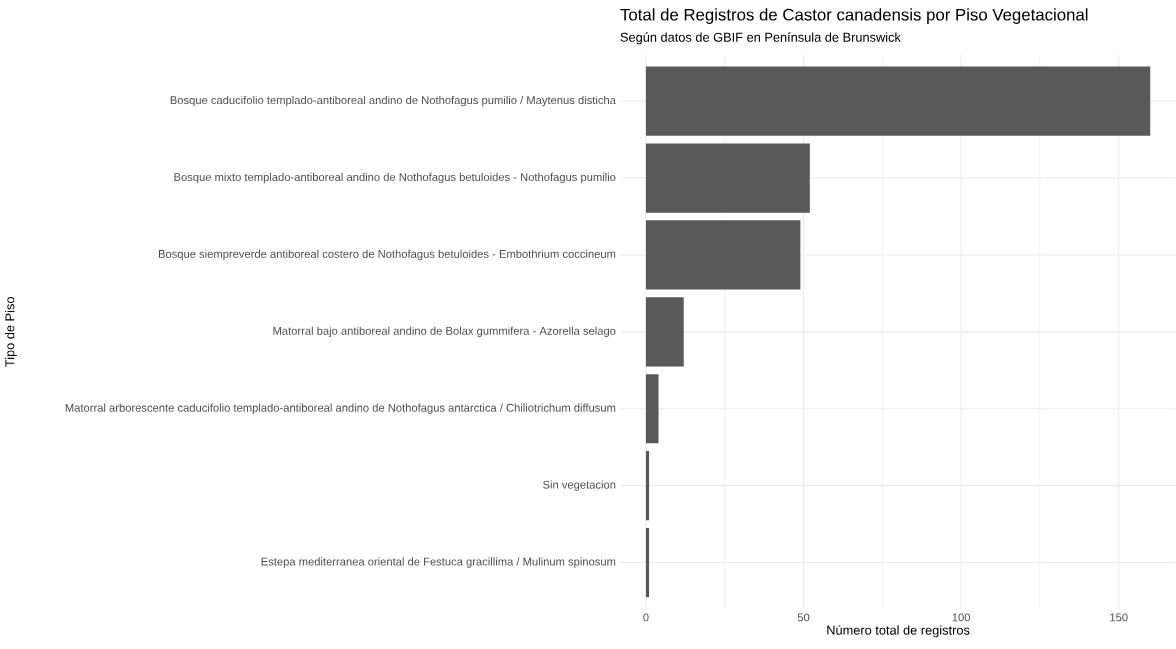 This screenshot has width=1176, height=649. What do you see at coordinates (393, 101) in the screenshot?
I see `y-tick-label: Bosque caducifolio templado-antiboreal andino de Nothofagus pumilio / Maytenus disticha` at bounding box center [393, 101].